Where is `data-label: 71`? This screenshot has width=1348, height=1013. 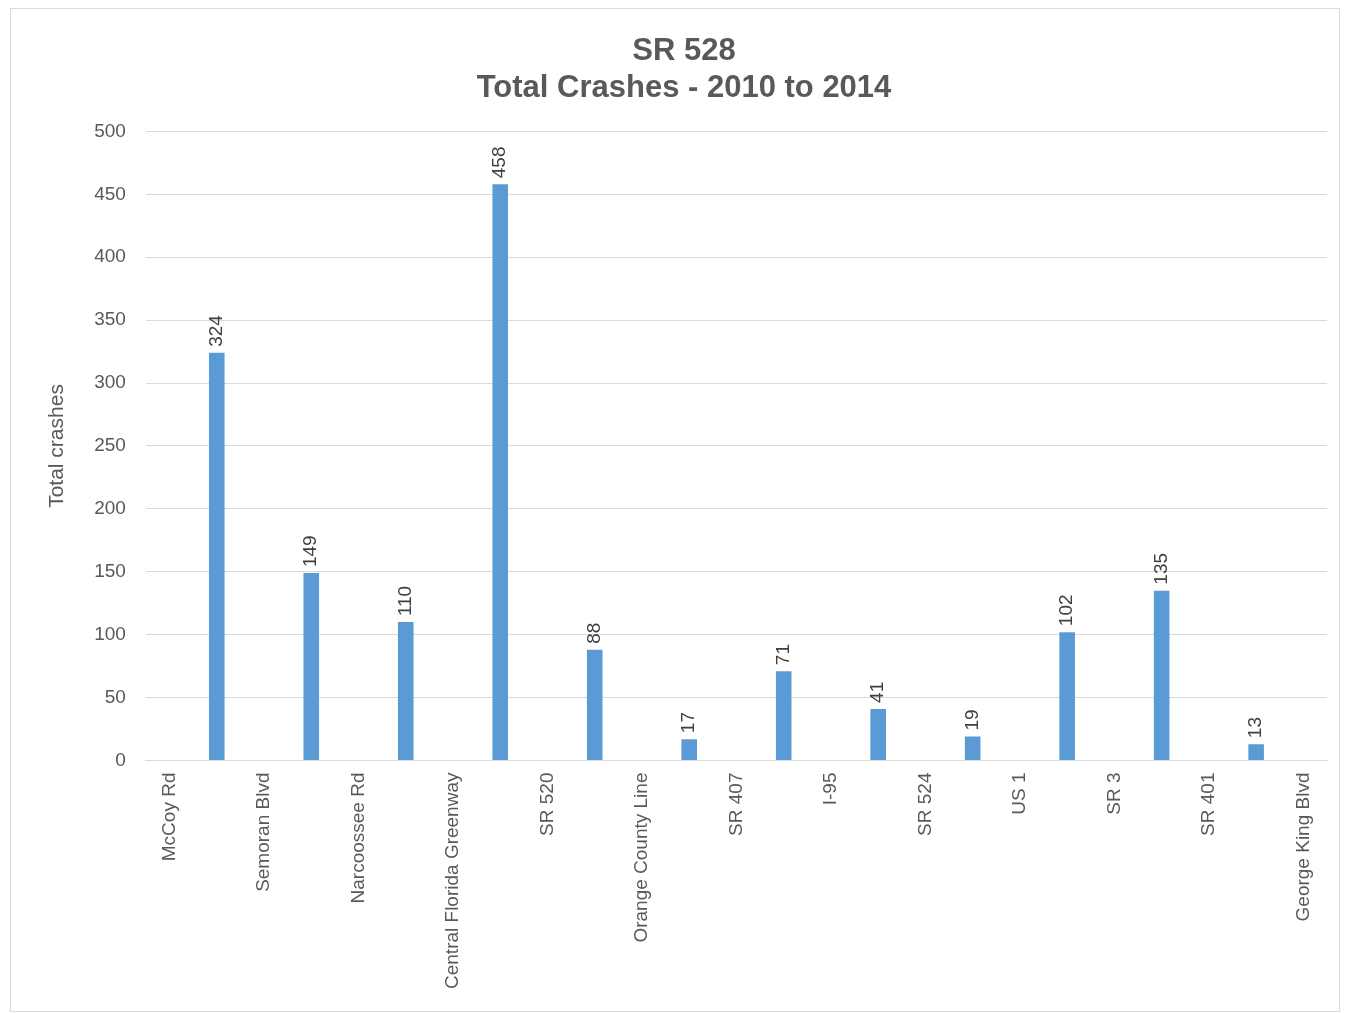
data-label: 71 is located at coordinates (782, 655).